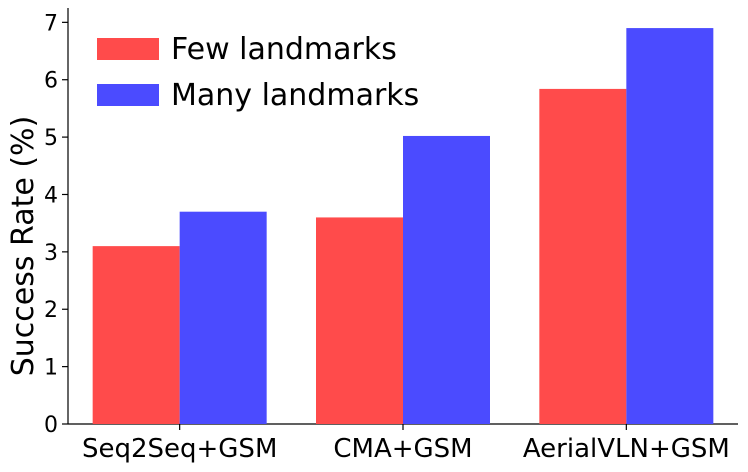 The height and width of the screenshot is (472, 748). Describe the element at coordinates (51, 23) in the screenshot. I see `y-tick-label: 7` at that location.